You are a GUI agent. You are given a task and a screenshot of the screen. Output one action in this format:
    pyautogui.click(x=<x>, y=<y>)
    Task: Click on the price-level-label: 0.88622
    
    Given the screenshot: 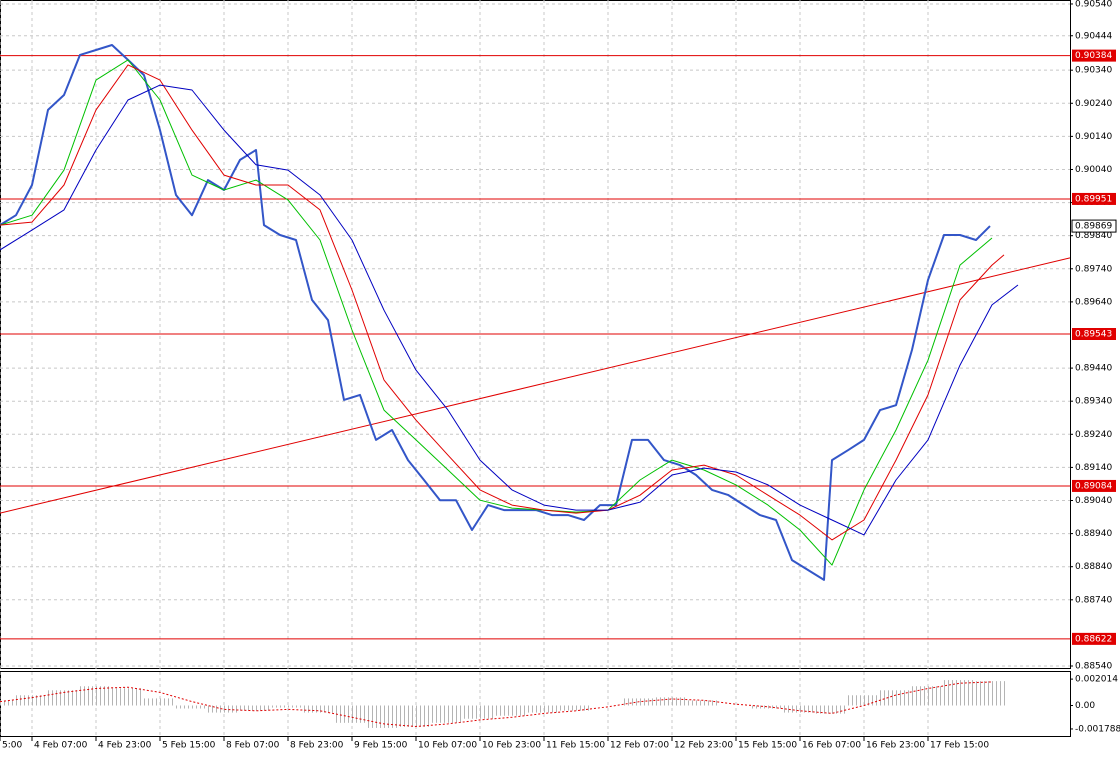 What is the action you would take?
    pyautogui.click(x=1093, y=639)
    